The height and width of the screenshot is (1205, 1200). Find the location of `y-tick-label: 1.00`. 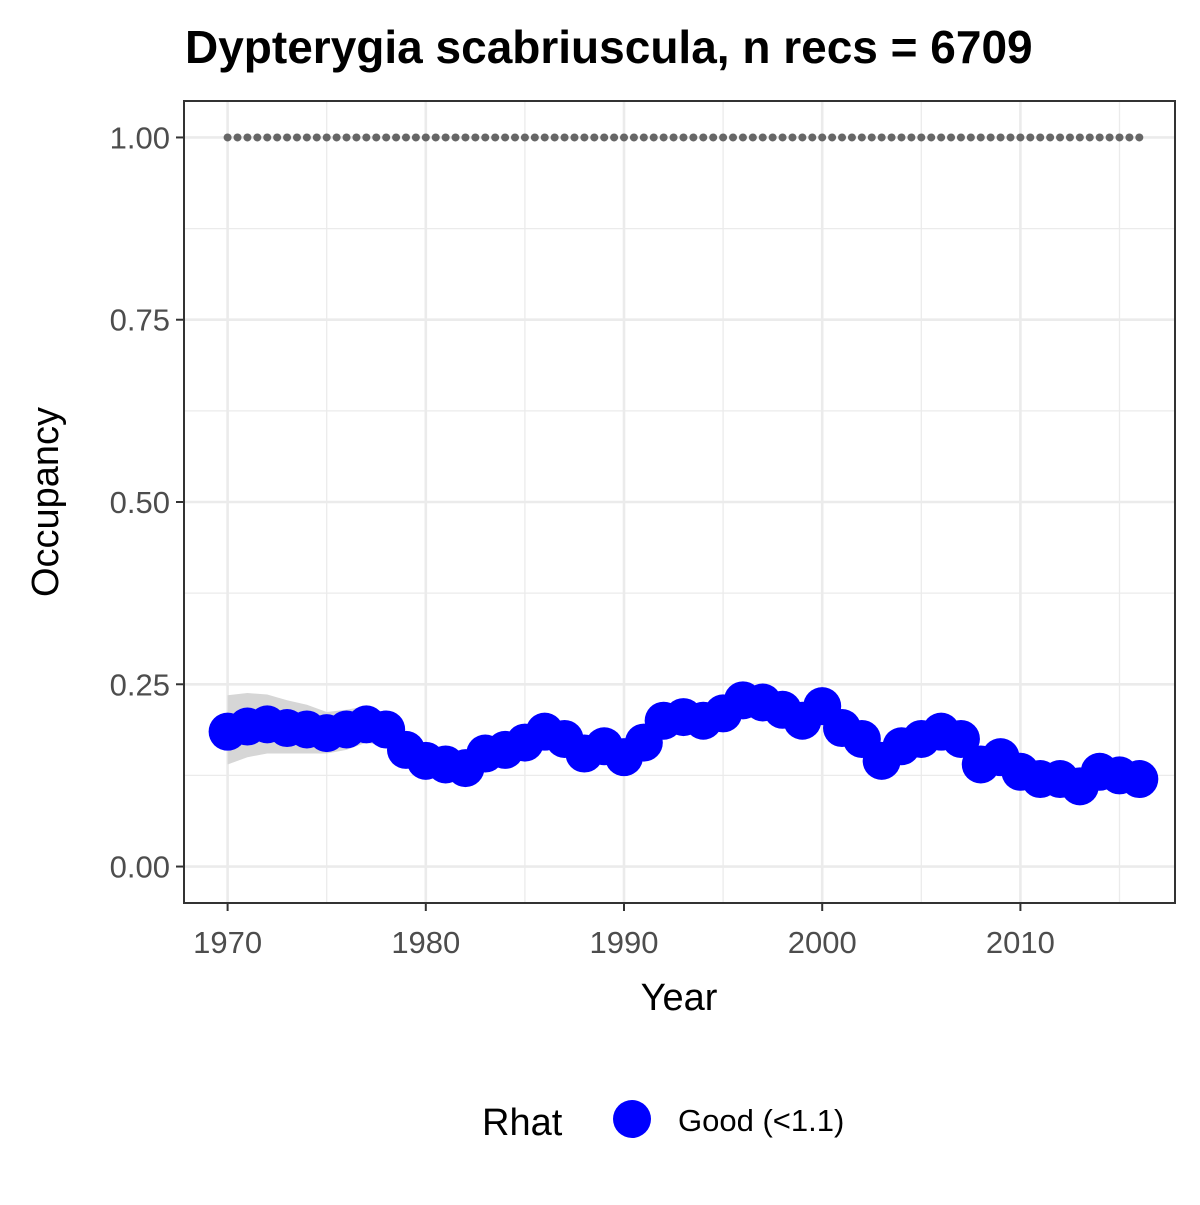

y-tick-label: 1.00 is located at coordinates (140, 137).